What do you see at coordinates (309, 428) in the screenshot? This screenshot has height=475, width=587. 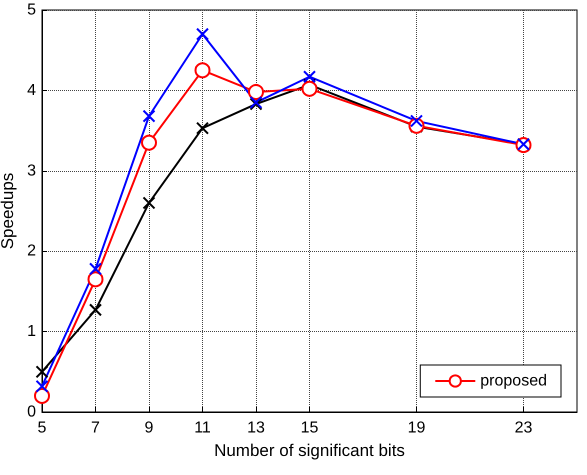 I see `x-tick-label: 15` at bounding box center [309, 428].